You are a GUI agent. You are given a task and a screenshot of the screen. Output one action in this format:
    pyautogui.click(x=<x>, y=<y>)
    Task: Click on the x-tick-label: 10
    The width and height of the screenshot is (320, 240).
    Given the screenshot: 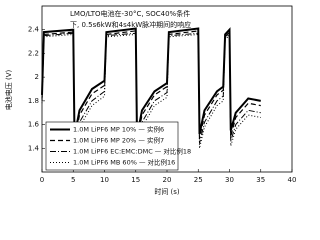 What is the action you would take?
    pyautogui.click(x=104, y=180)
    